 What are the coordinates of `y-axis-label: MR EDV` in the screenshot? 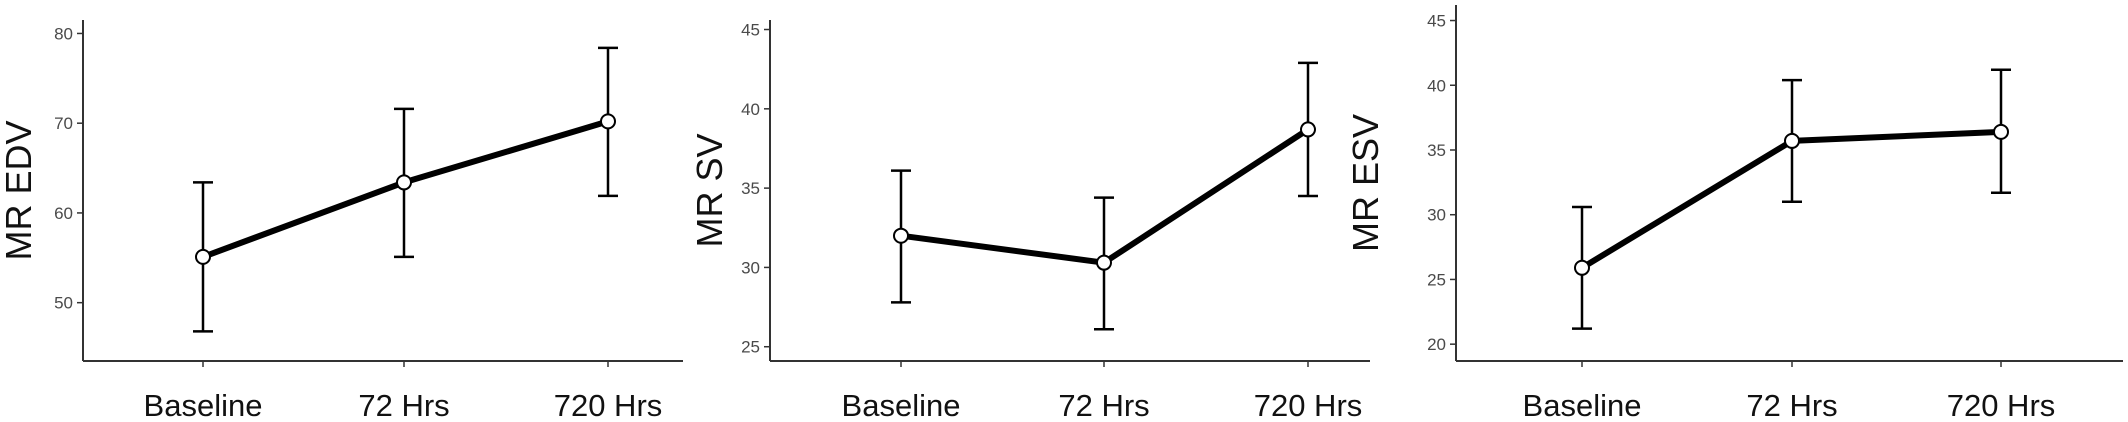 It's located at (19, 190).